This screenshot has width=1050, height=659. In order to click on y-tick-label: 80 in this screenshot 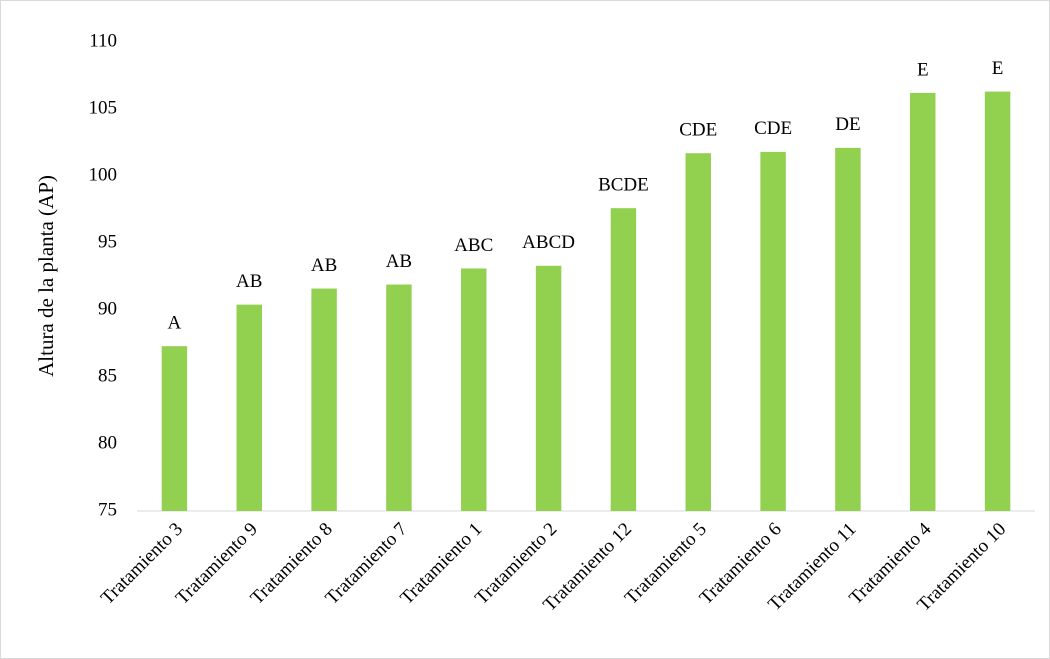, I will do `click(107, 442)`.